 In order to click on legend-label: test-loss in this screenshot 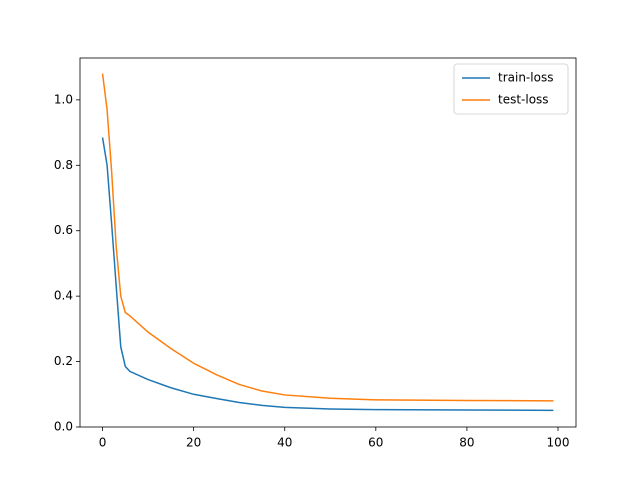, I will do `click(523, 100)`.